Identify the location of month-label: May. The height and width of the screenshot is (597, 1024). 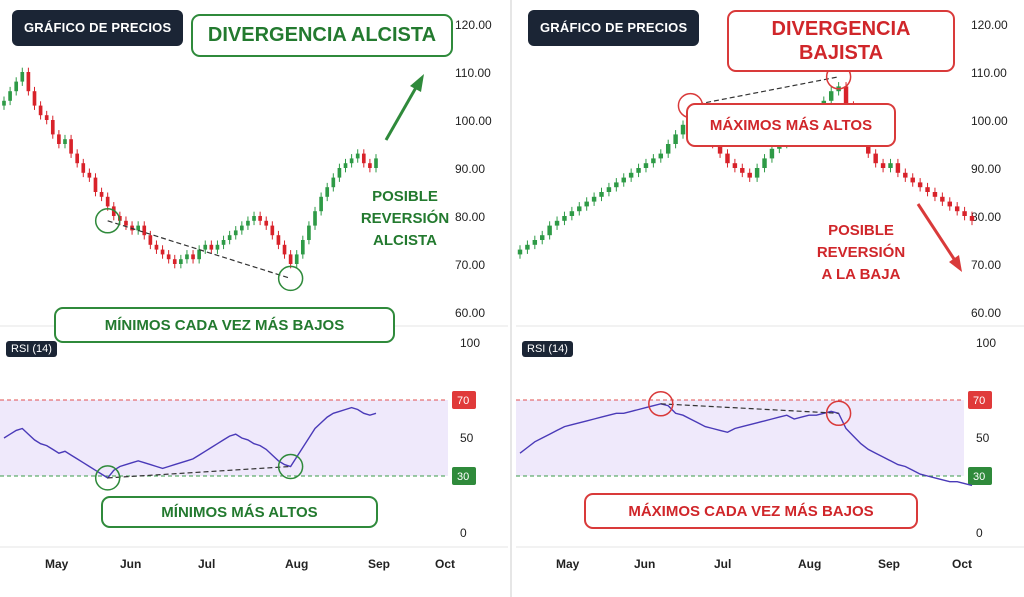
(57, 564).